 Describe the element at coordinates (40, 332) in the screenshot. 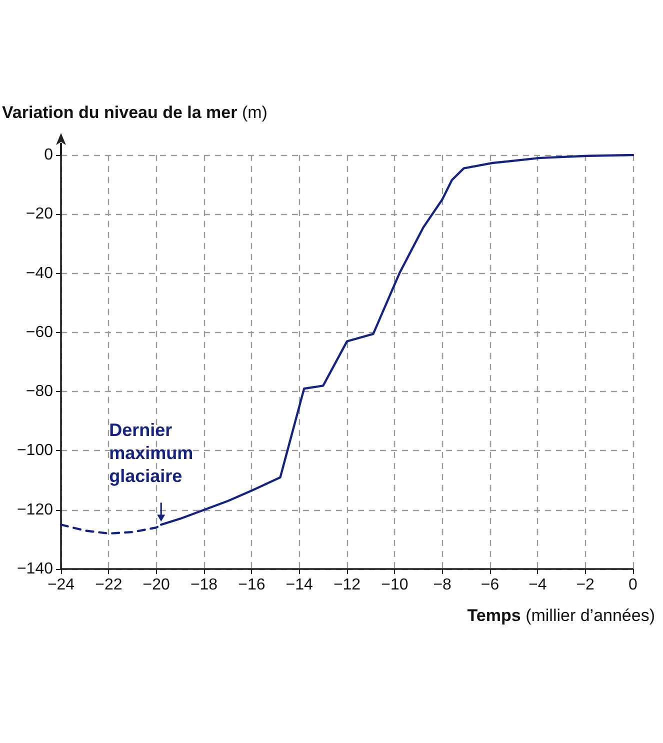

I see `y-tick-label: −60` at that location.